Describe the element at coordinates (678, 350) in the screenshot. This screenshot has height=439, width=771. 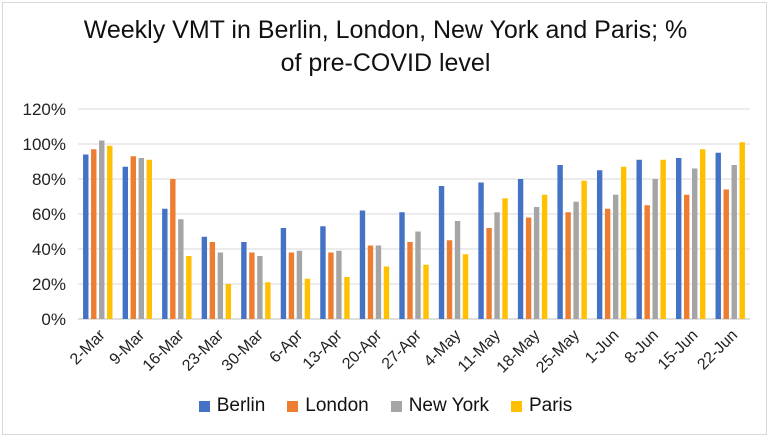
I see `x-tick-label: 15-Jun` at that location.